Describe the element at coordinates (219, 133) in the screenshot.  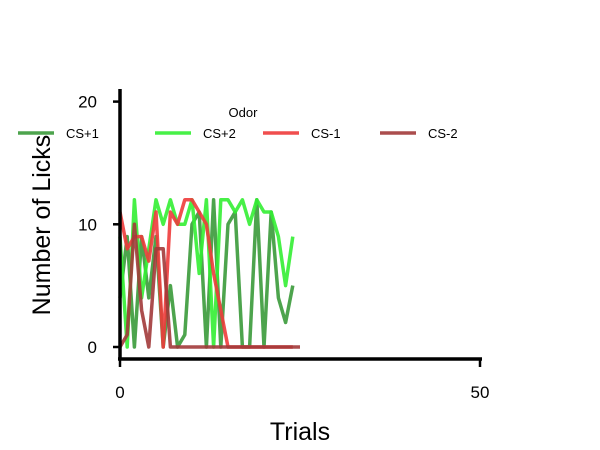
I see `legend-label: CS+2` at that location.